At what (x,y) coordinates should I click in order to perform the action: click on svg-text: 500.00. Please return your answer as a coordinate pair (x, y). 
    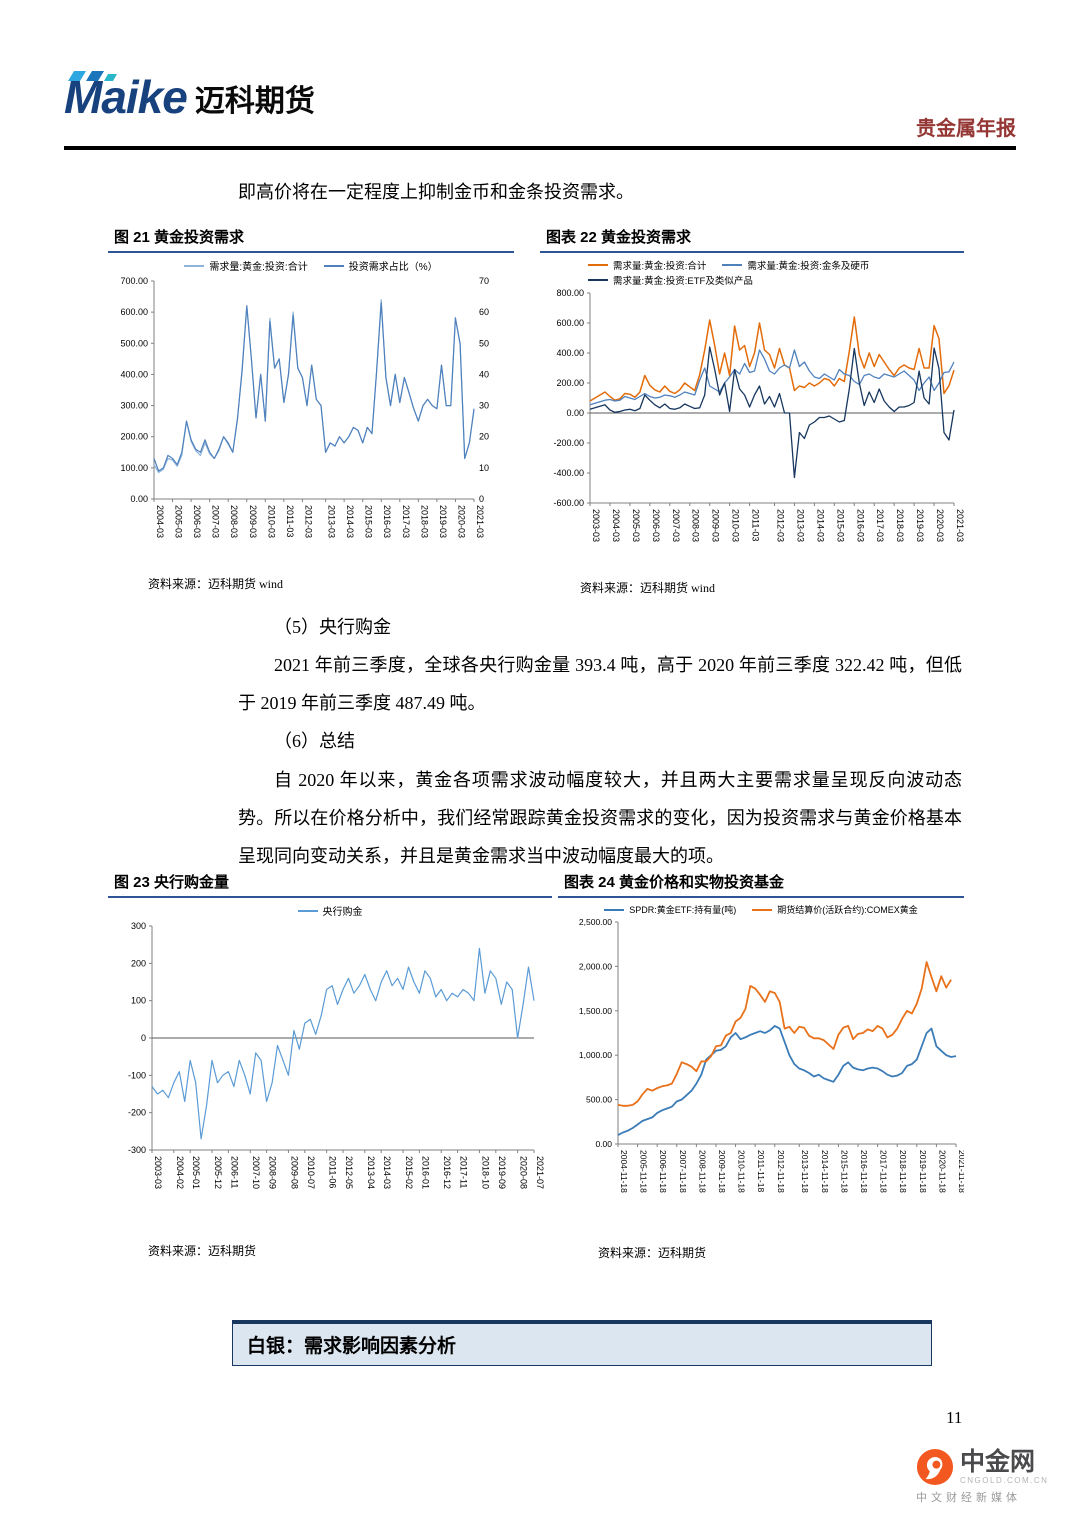
    Looking at the image, I should click on (134, 343).